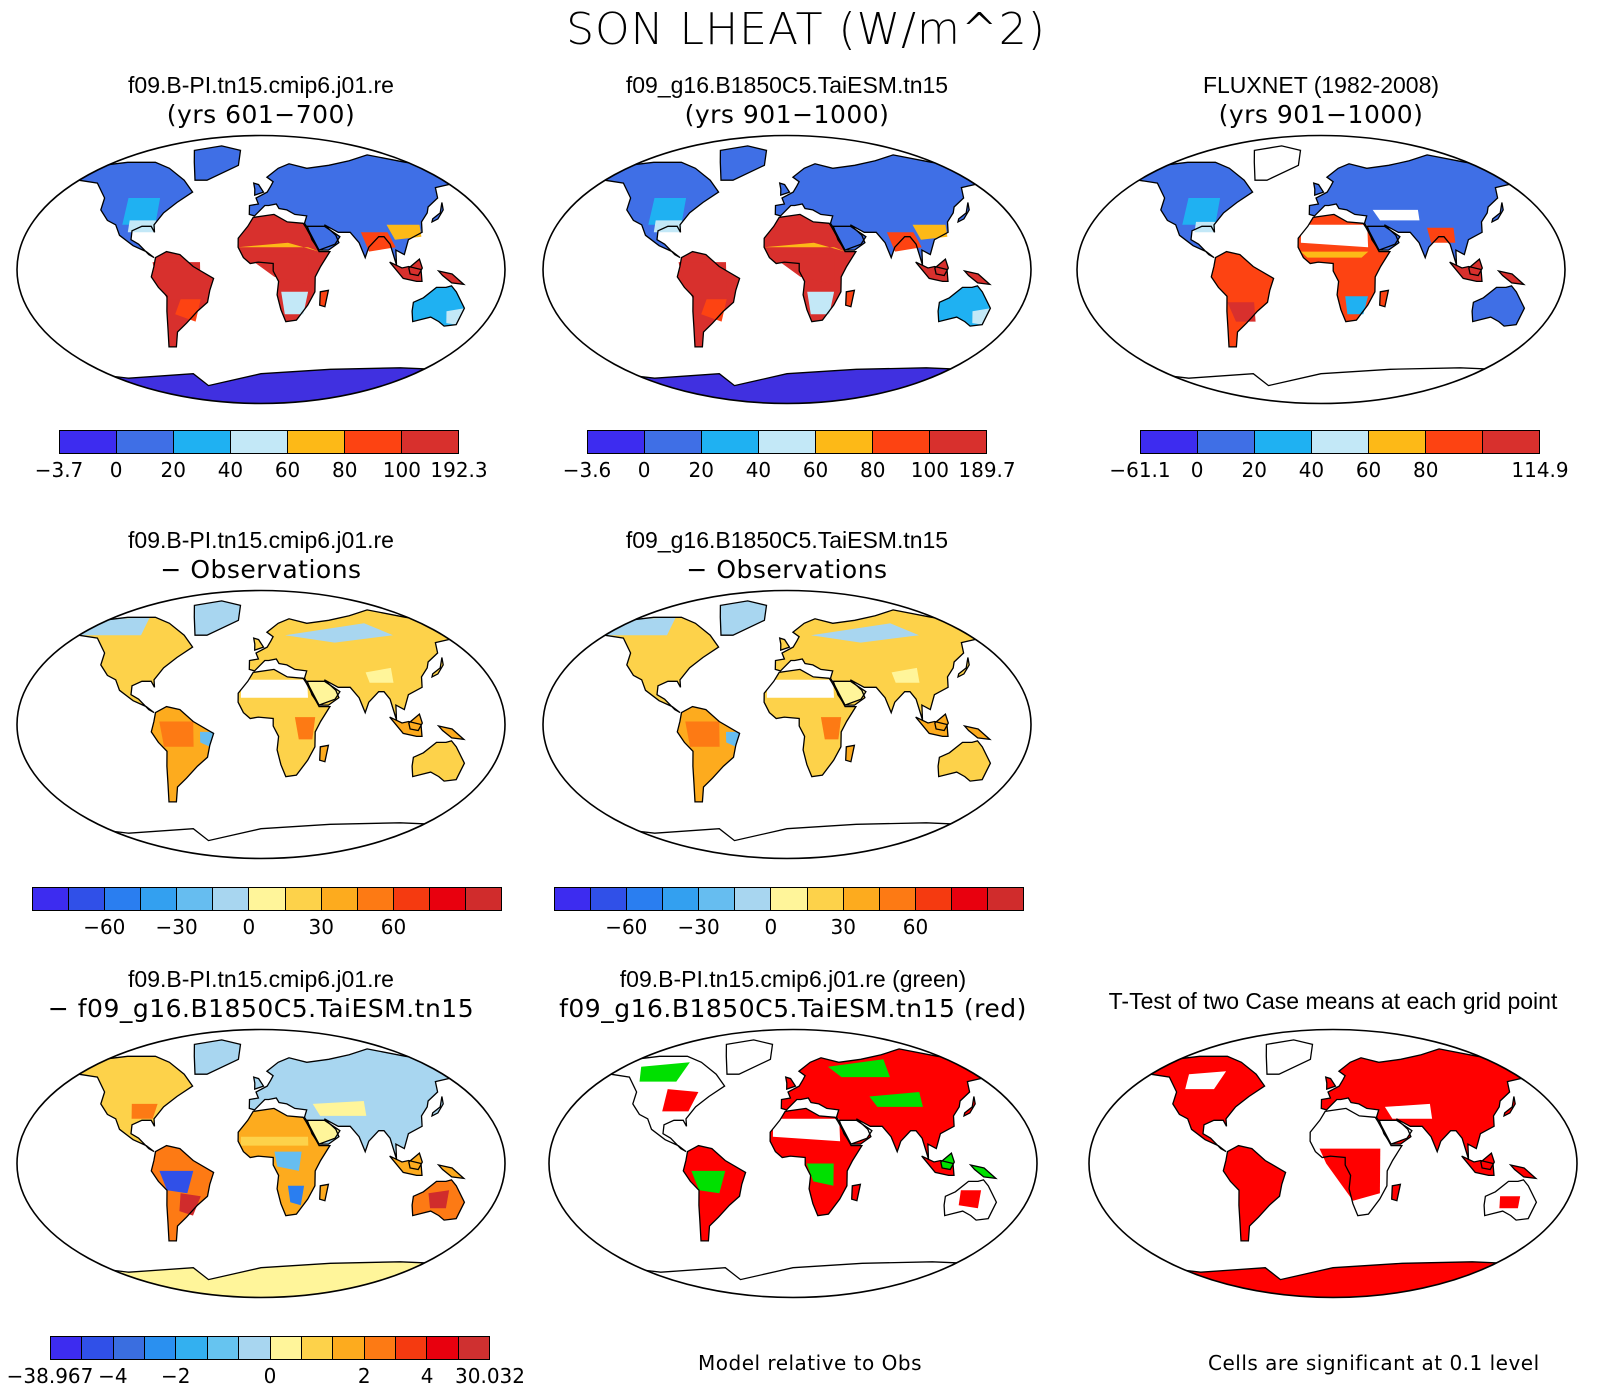 The image size is (1612, 1388). What do you see at coordinates (793, 1163) in the screenshot?
I see `world-map` at bounding box center [793, 1163].